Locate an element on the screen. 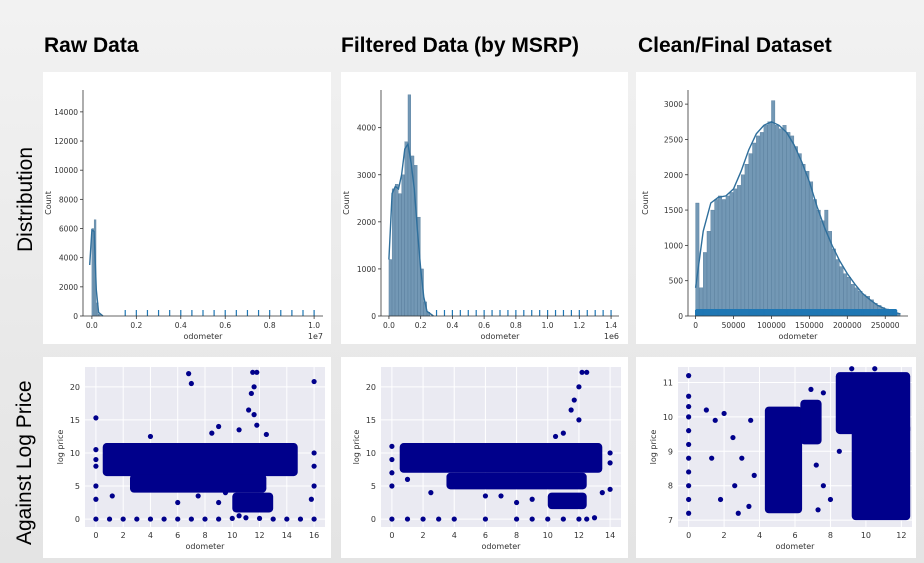 This screenshot has height=563, width=924. y-tick-label: 20 is located at coordinates (371, 387).